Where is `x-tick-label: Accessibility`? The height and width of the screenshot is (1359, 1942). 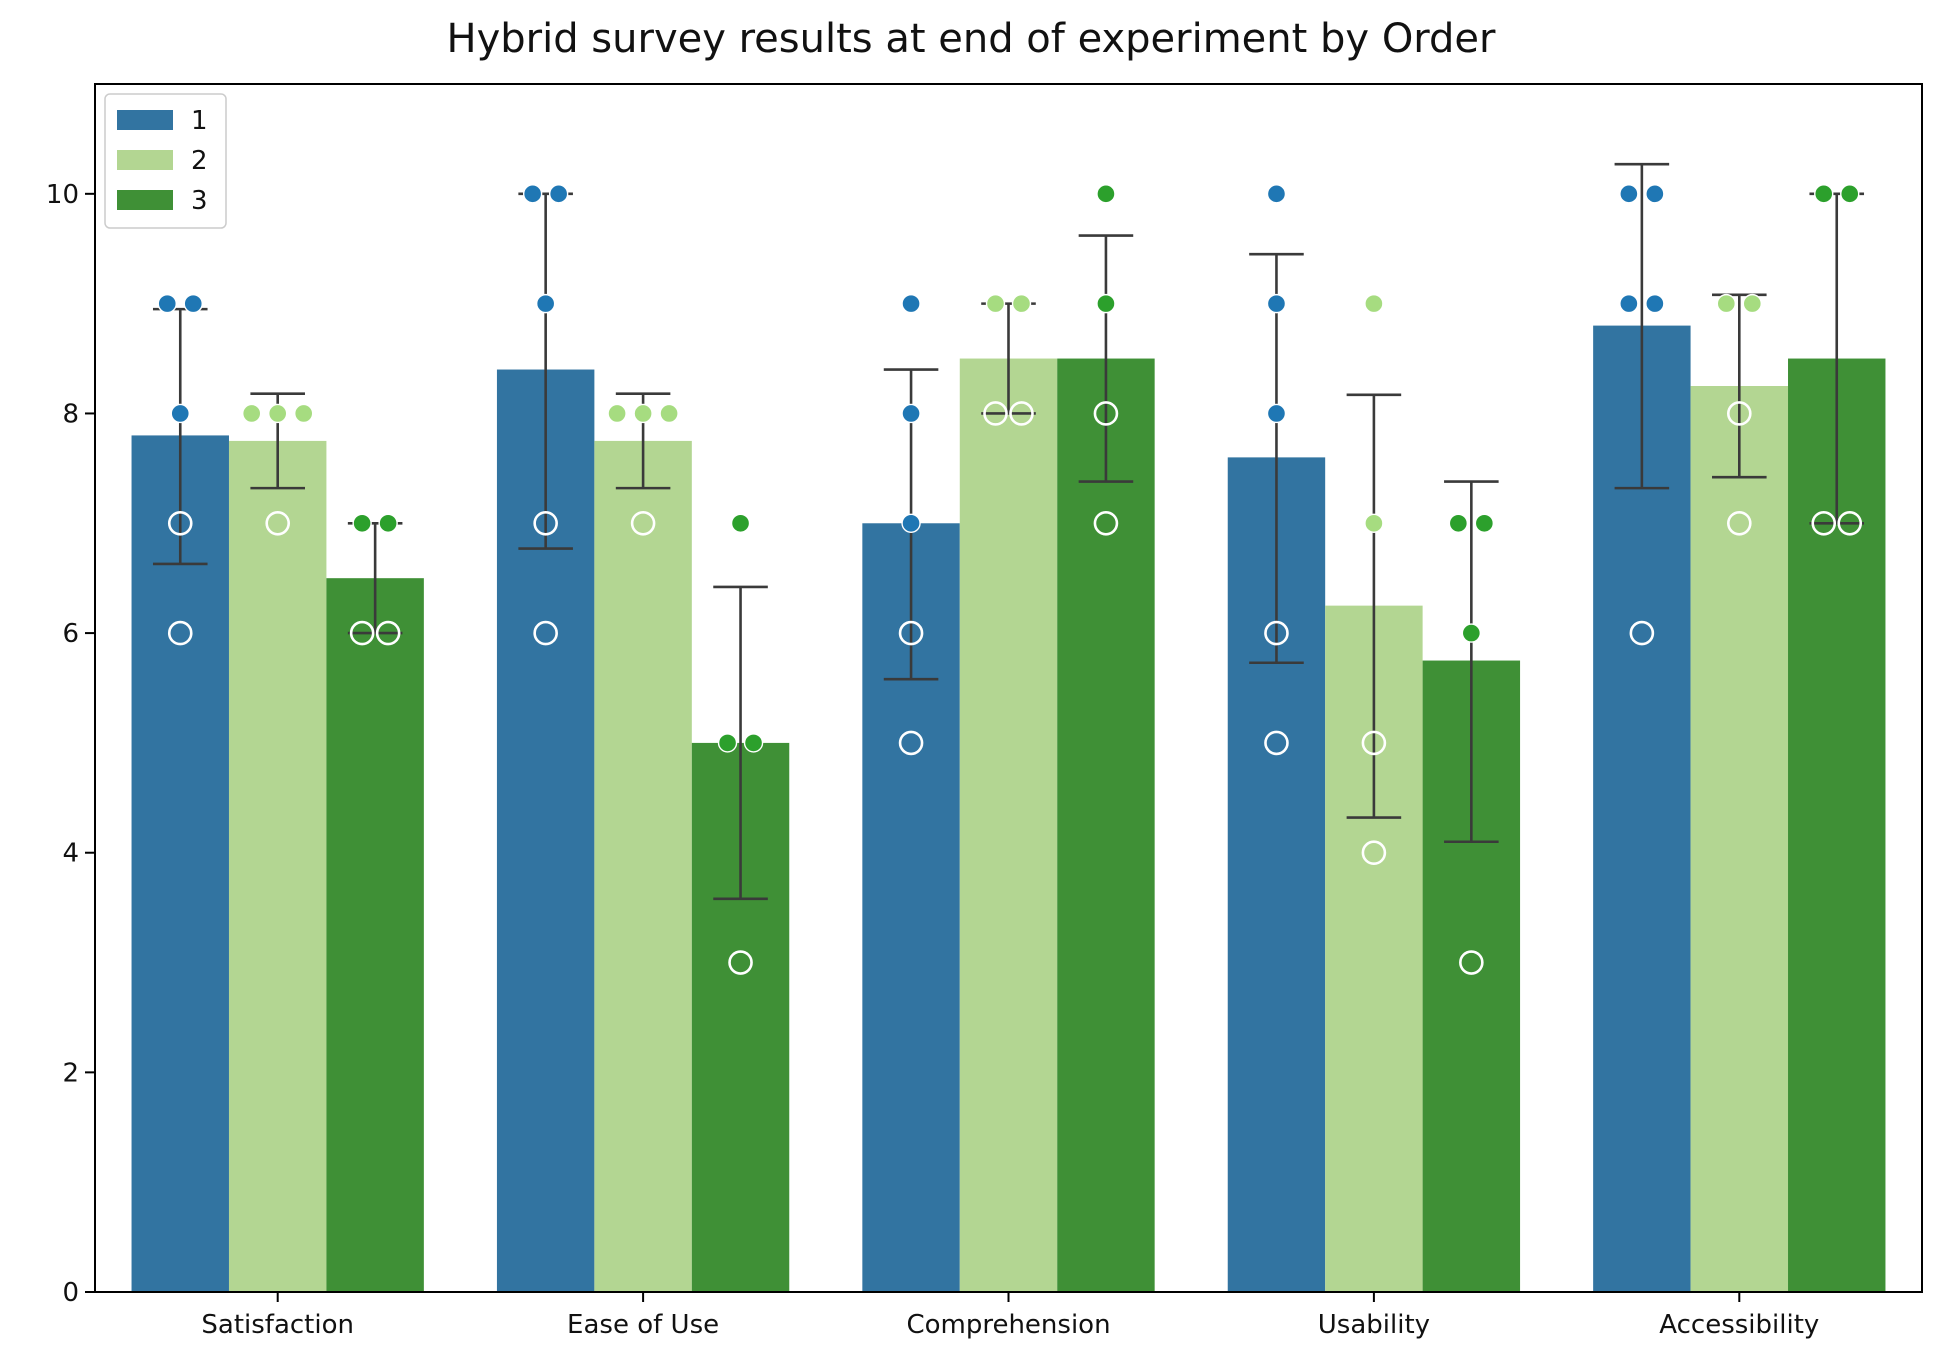 x-tick-label: Accessibility is located at coordinates (1739, 1325).